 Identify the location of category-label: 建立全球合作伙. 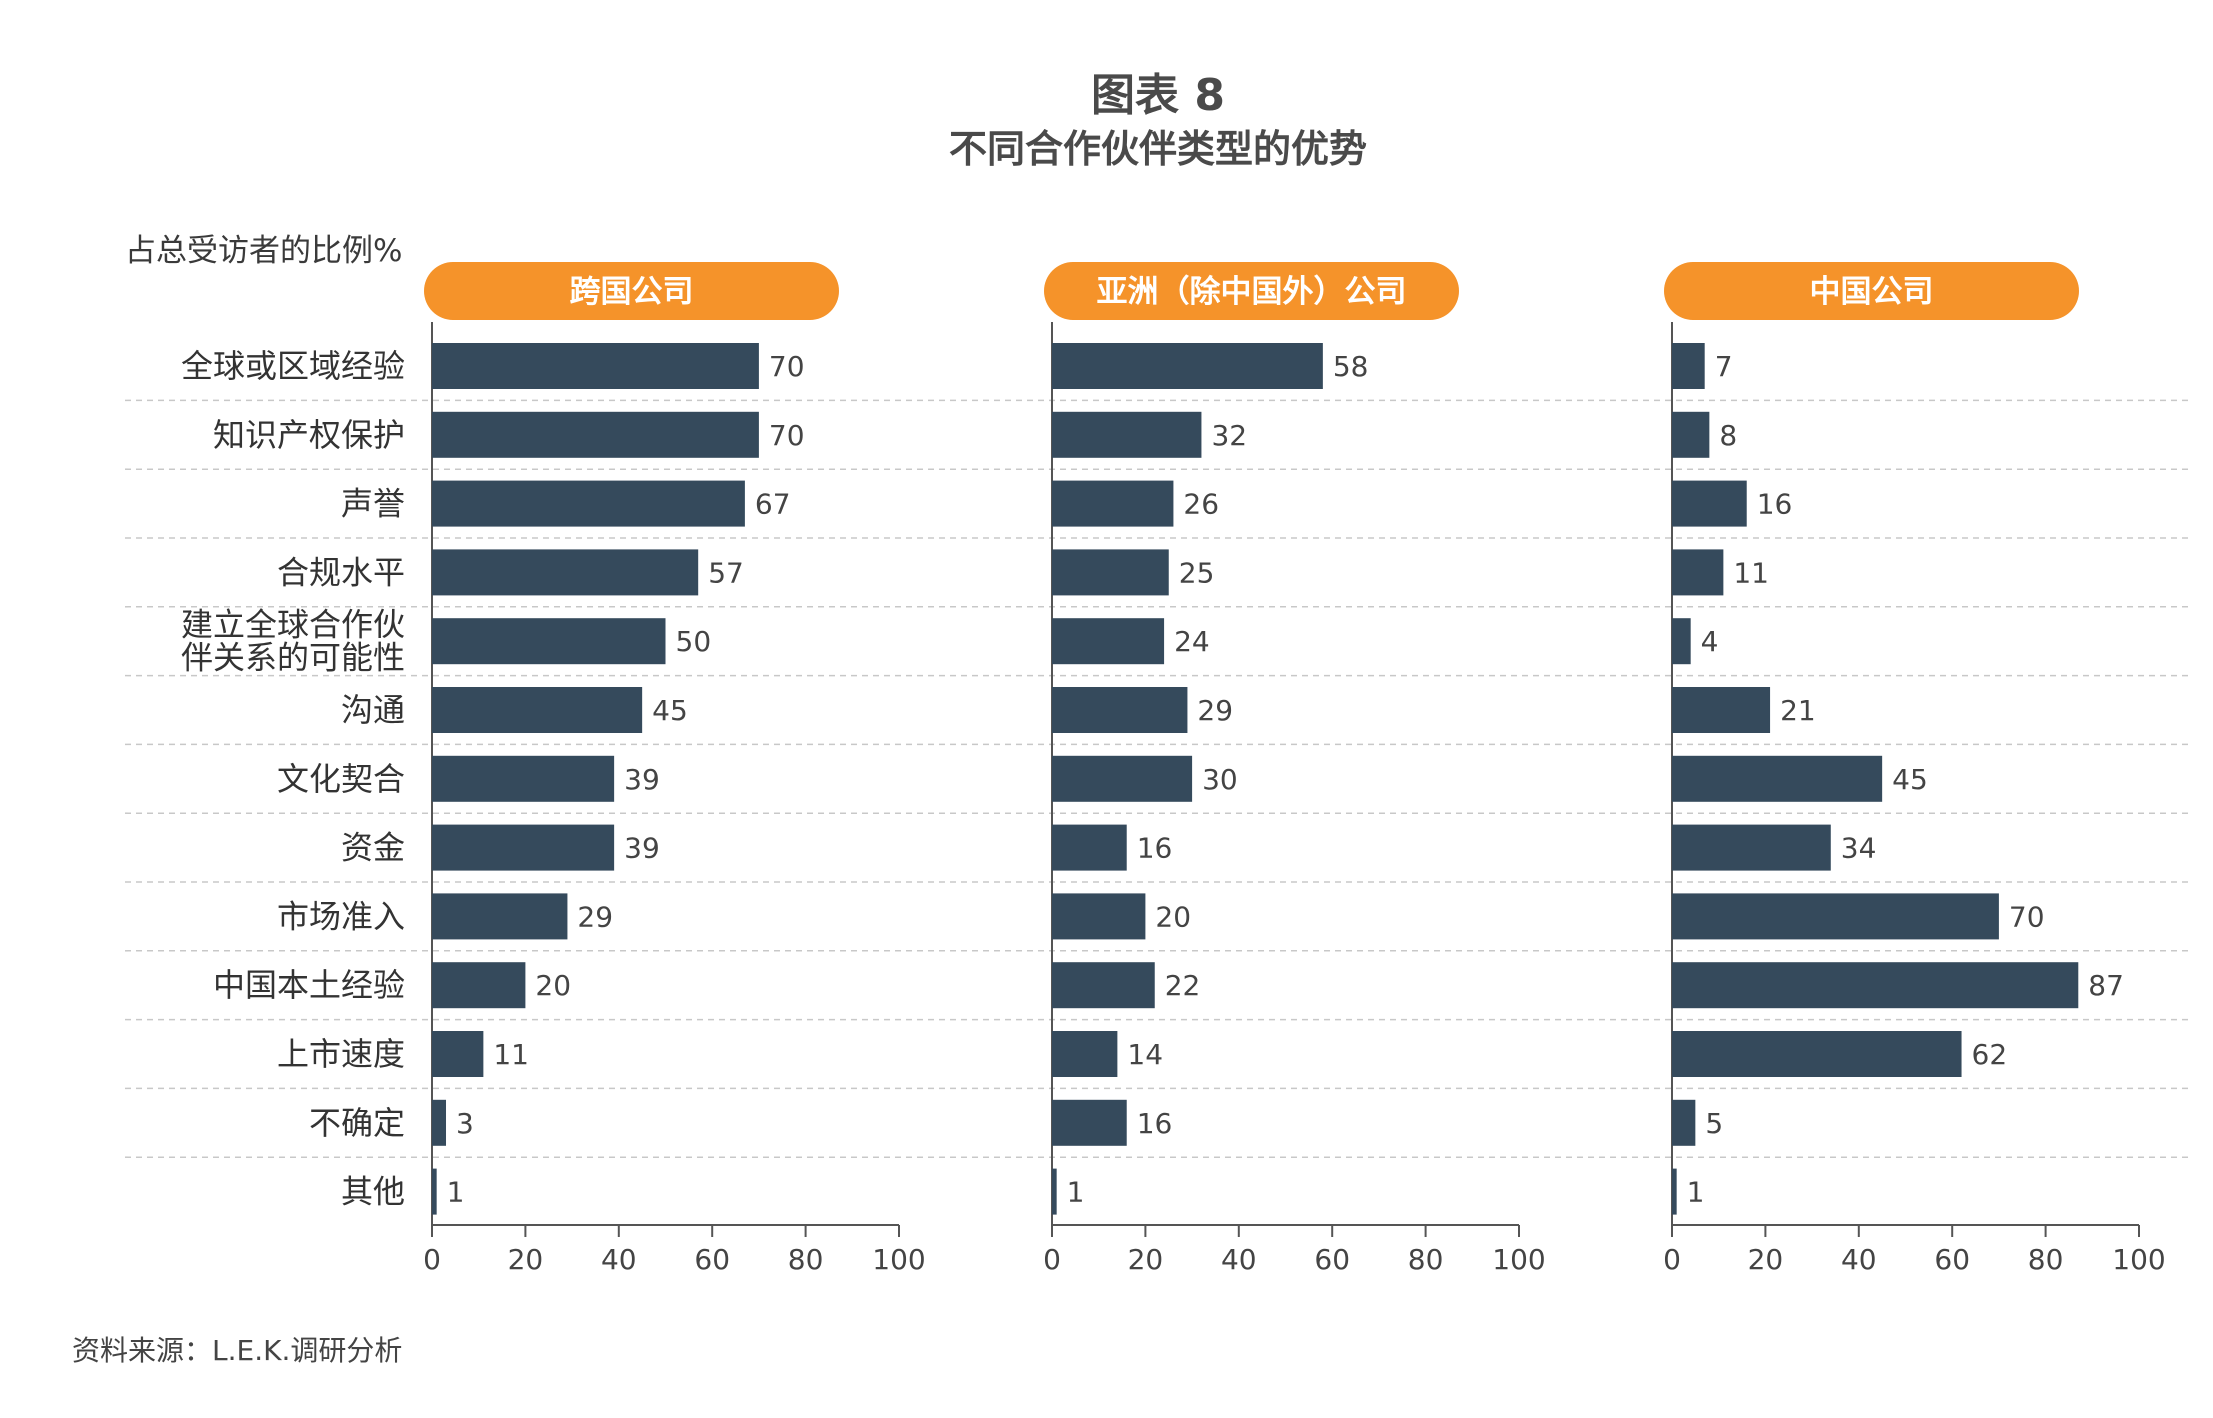
(293, 625).